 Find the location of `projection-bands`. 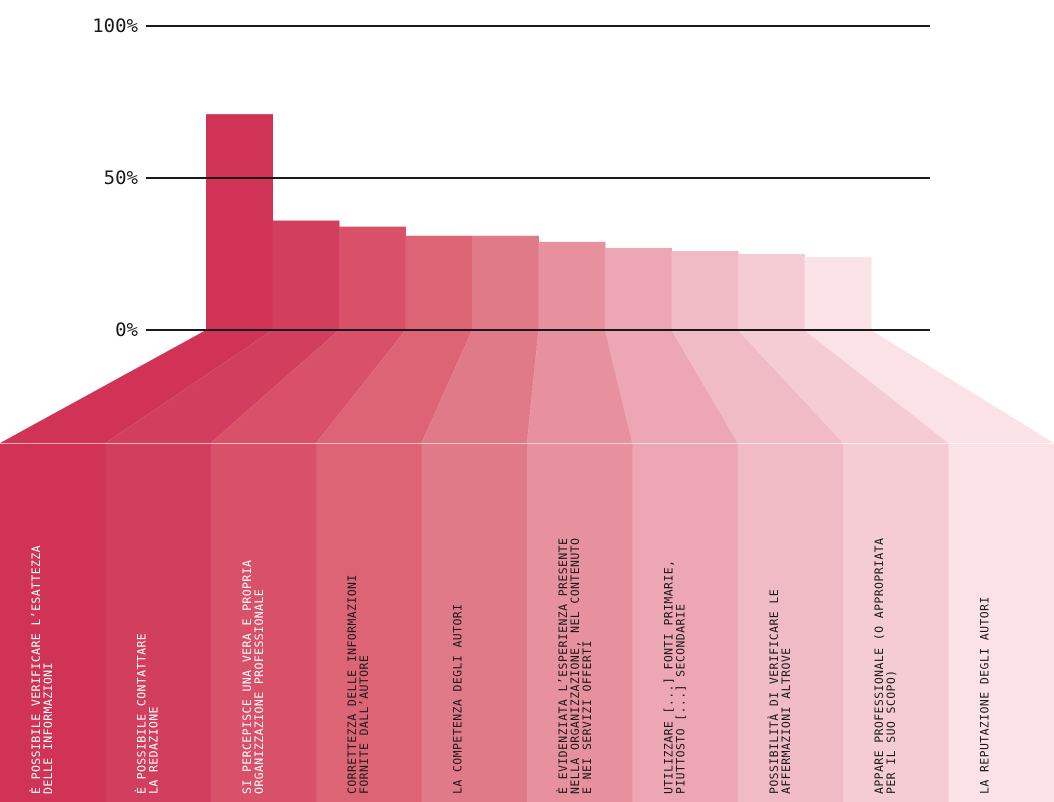

projection-bands is located at coordinates (527, 386).